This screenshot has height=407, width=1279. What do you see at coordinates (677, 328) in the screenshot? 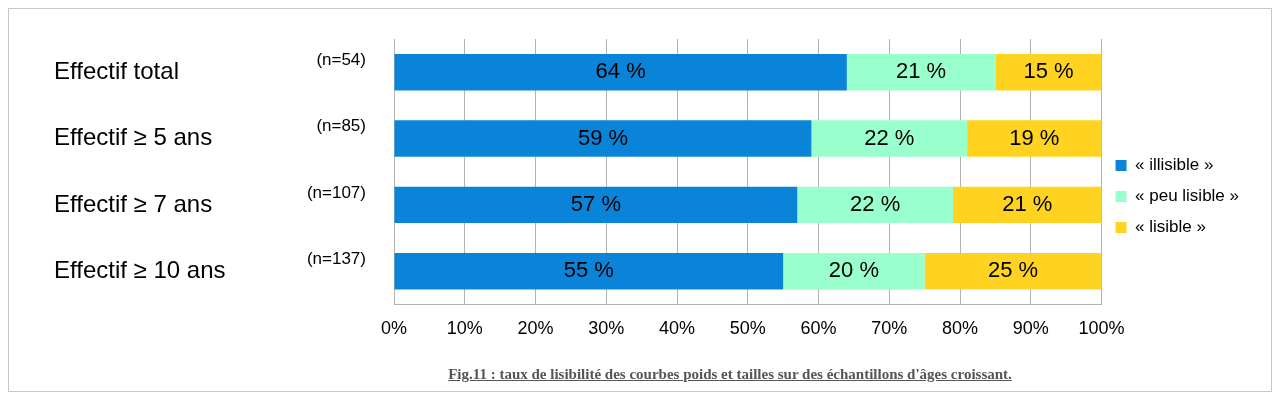
I see `x-tick-label: 40%` at bounding box center [677, 328].